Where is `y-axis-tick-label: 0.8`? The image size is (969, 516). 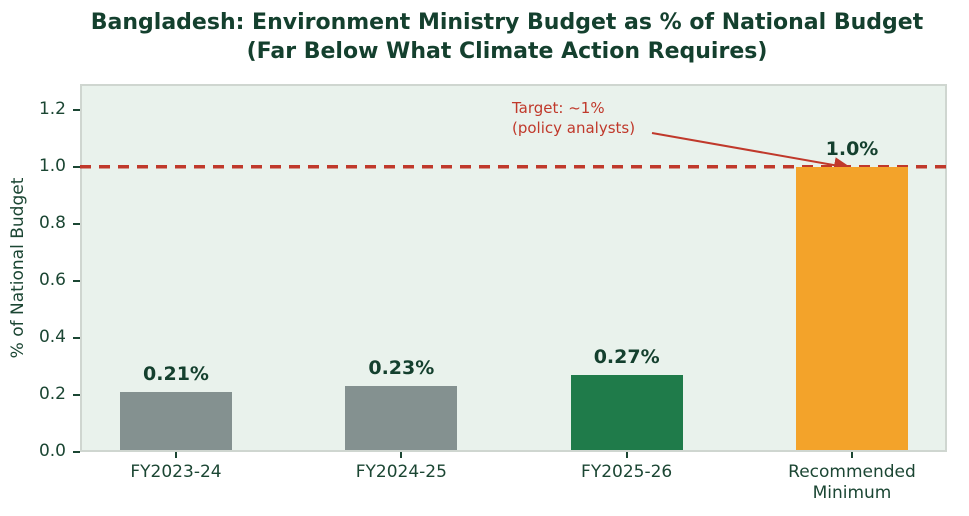
y-axis-tick-label: 0.8 is located at coordinates (52, 222).